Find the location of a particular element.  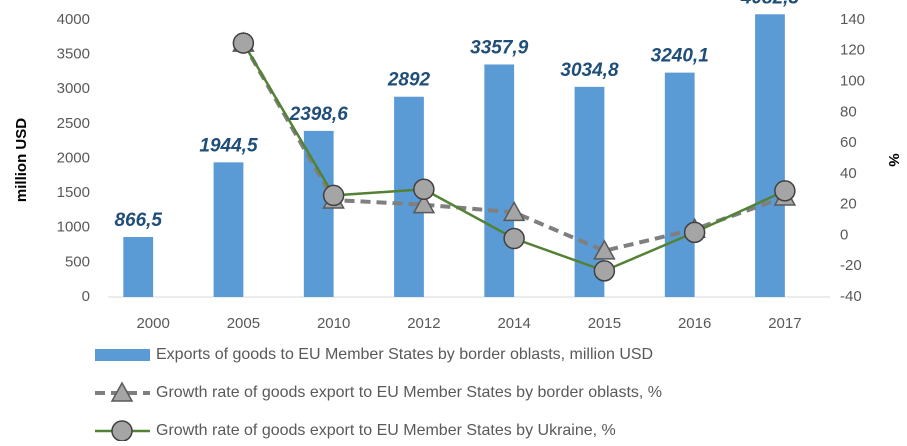

y-tick-label: 2000 is located at coordinates (73, 157).